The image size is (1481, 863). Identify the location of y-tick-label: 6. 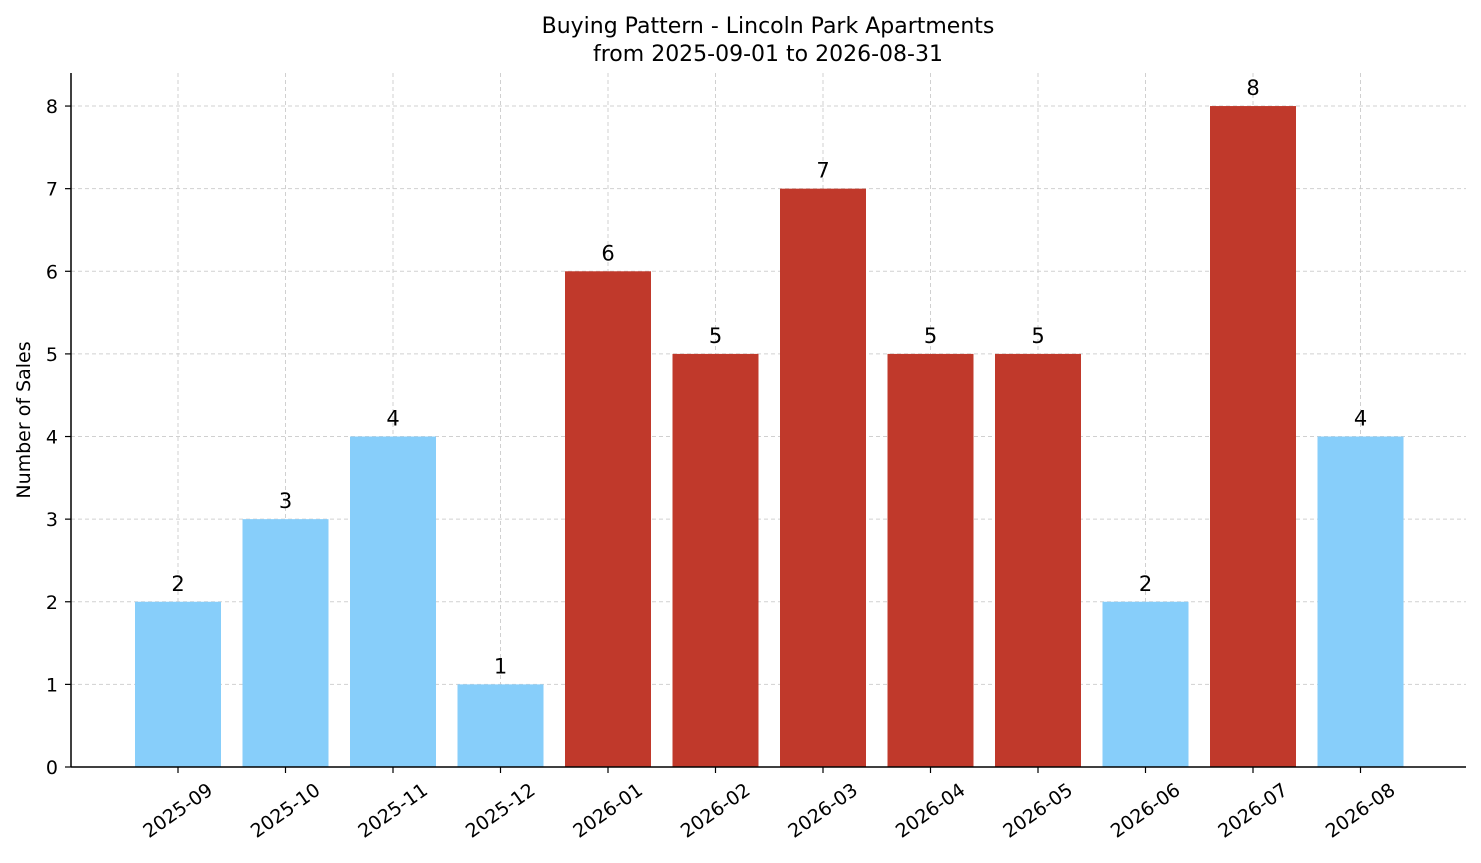
(52, 272).